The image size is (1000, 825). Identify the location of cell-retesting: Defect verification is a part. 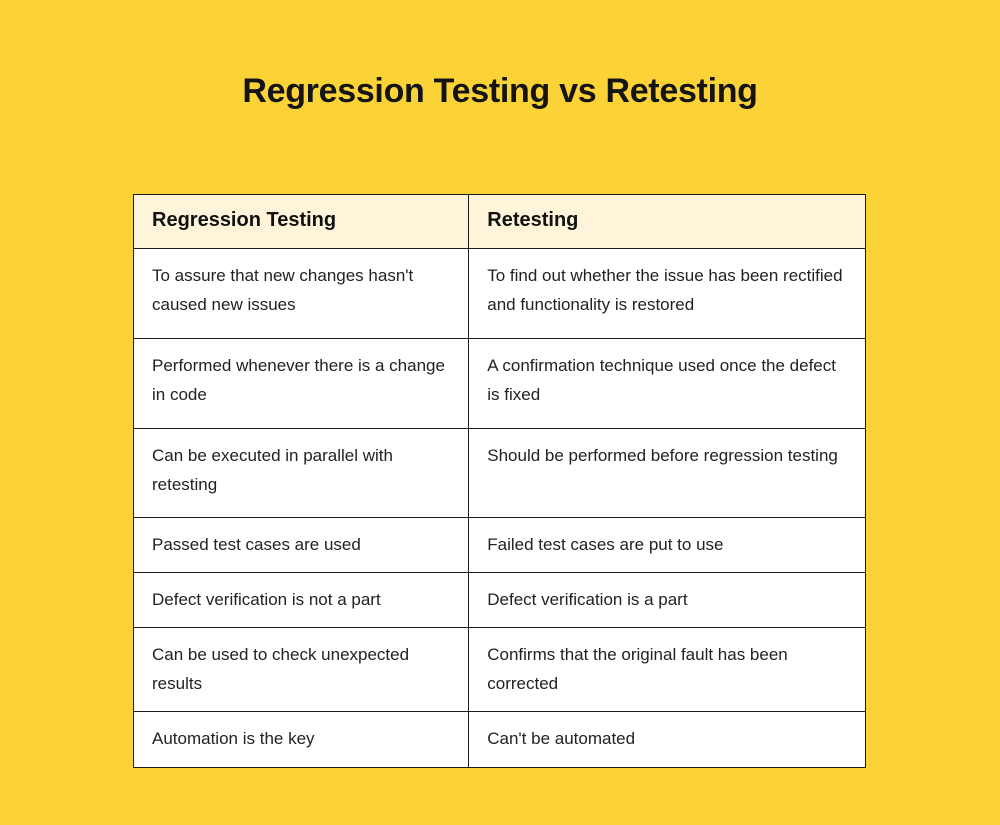
(667, 600).